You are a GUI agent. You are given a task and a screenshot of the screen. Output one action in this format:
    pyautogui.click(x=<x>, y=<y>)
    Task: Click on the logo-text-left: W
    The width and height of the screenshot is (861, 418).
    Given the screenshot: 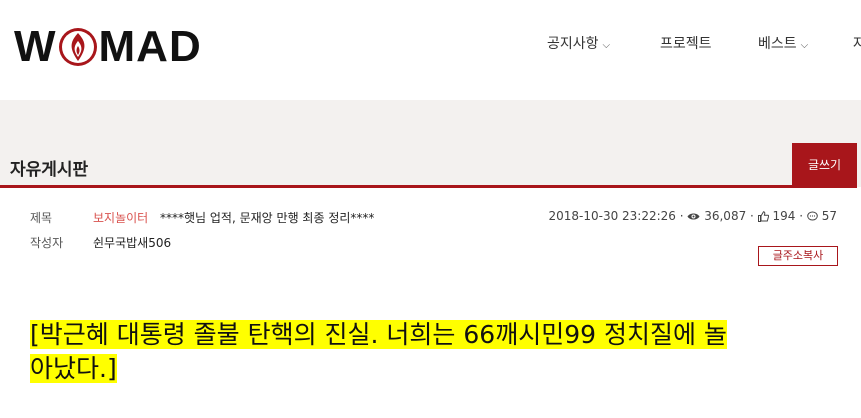 What is the action you would take?
    pyautogui.click(x=35, y=46)
    